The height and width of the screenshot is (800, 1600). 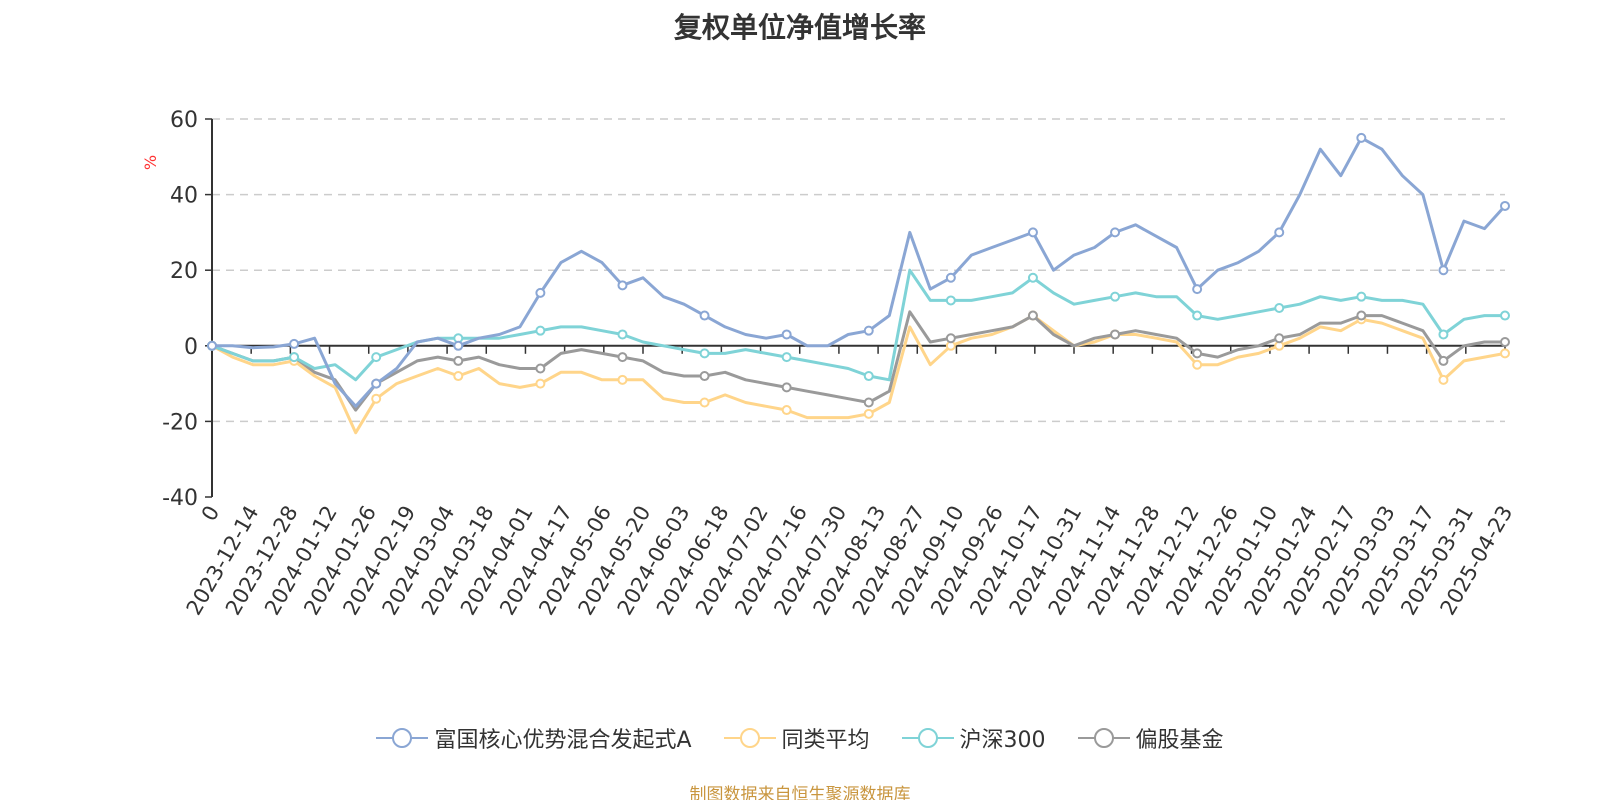 What do you see at coordinates (184, 271) in the screenshot?
I see `y-tick-label: 20` at bounding box center [184, 271].